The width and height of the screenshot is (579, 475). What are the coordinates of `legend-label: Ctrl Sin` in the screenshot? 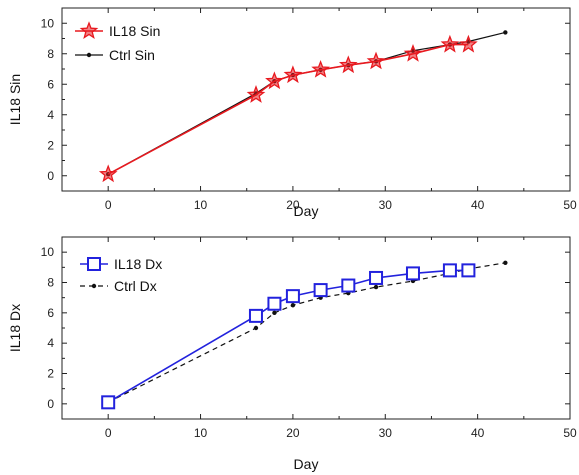 It's located at (132, 55).